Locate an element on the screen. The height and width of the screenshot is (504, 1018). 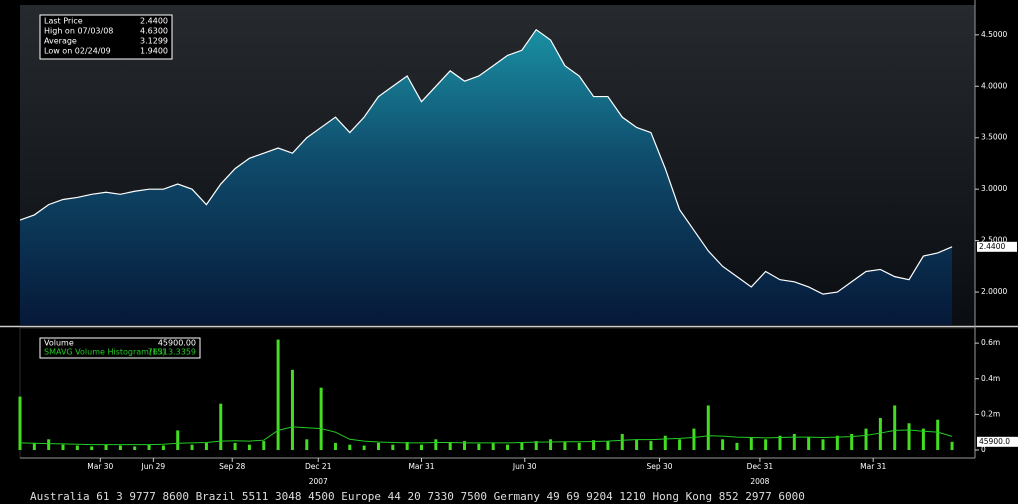
year-label: 2008 is located at coordinates (759, 481).